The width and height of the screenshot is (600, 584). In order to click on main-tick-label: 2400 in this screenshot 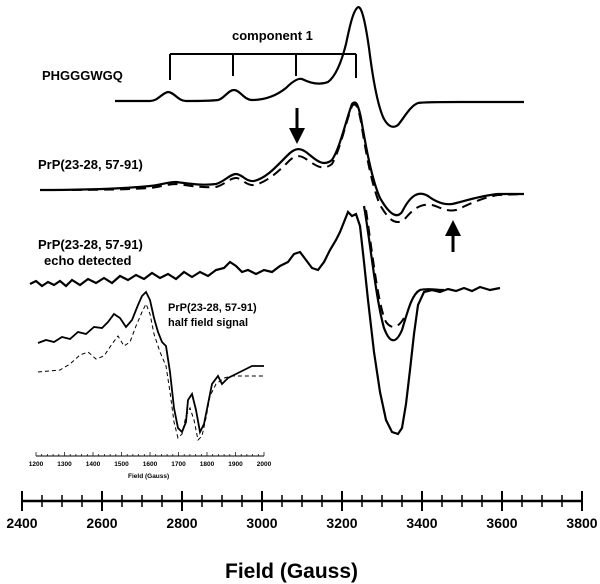, I will do `click(21, 523)`.